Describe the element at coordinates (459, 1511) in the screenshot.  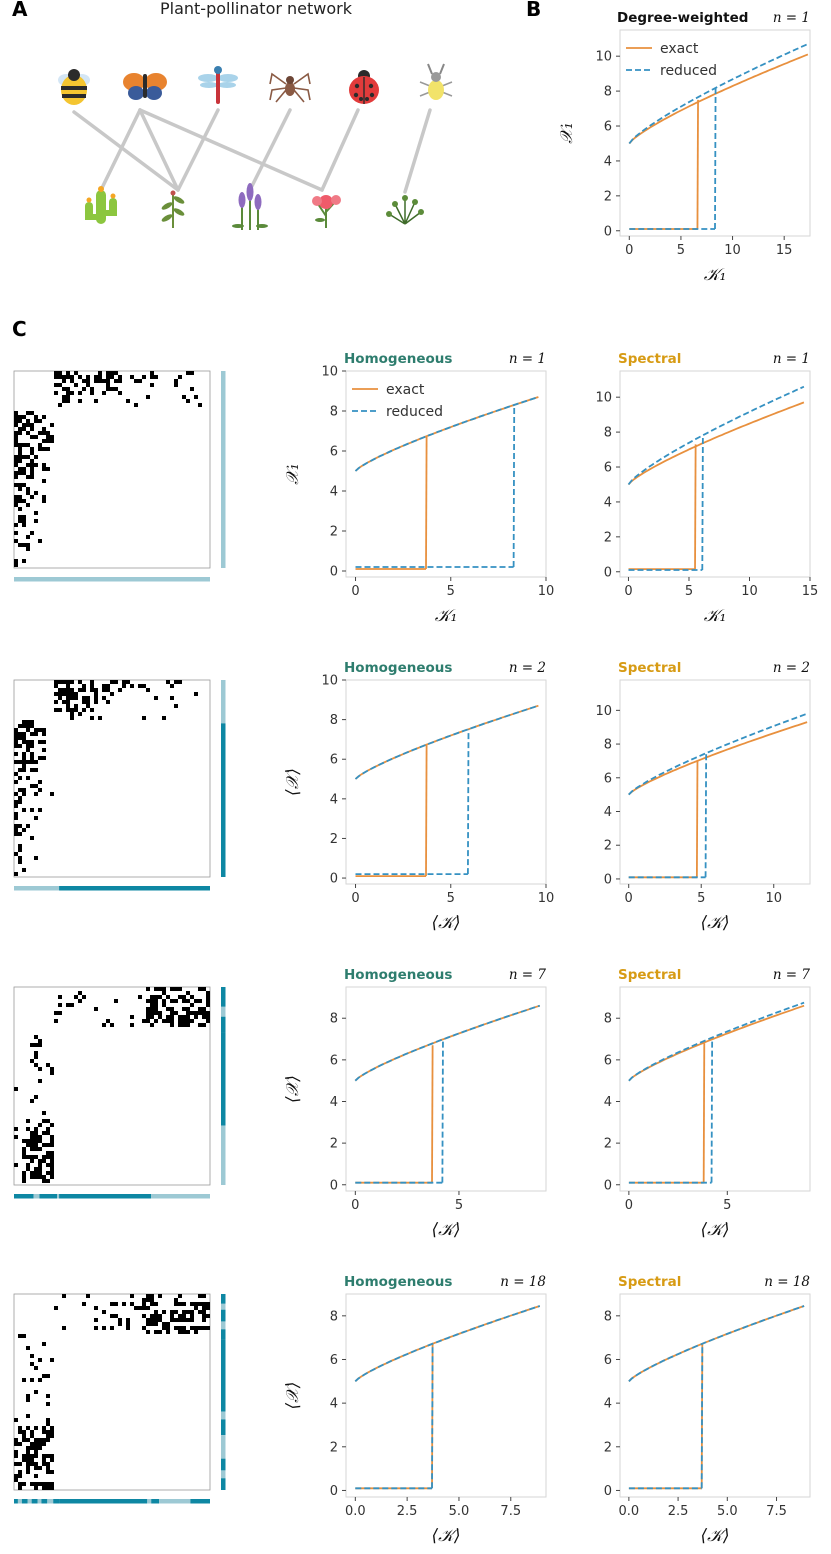
I see `x-tick-label: 5.0` at that location.